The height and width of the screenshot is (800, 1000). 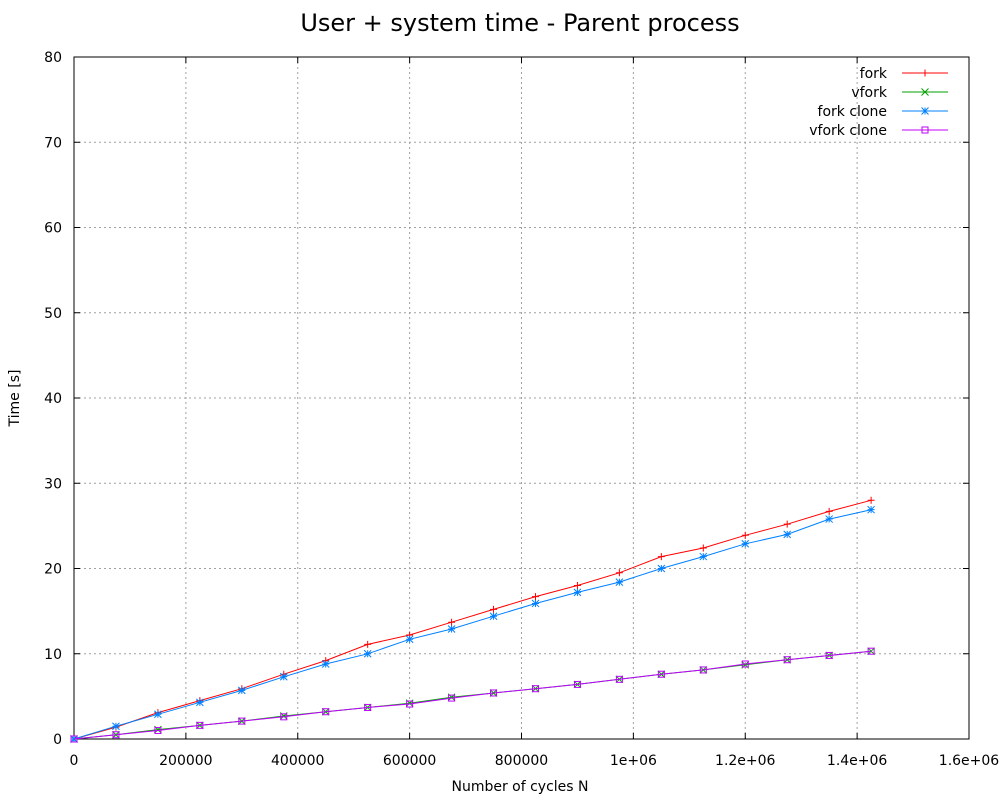 What do you see at coordinates (969, 761) in the screenshot?
I see `x-tick-label: 1.6e+06` at bounding box center [969, 761].